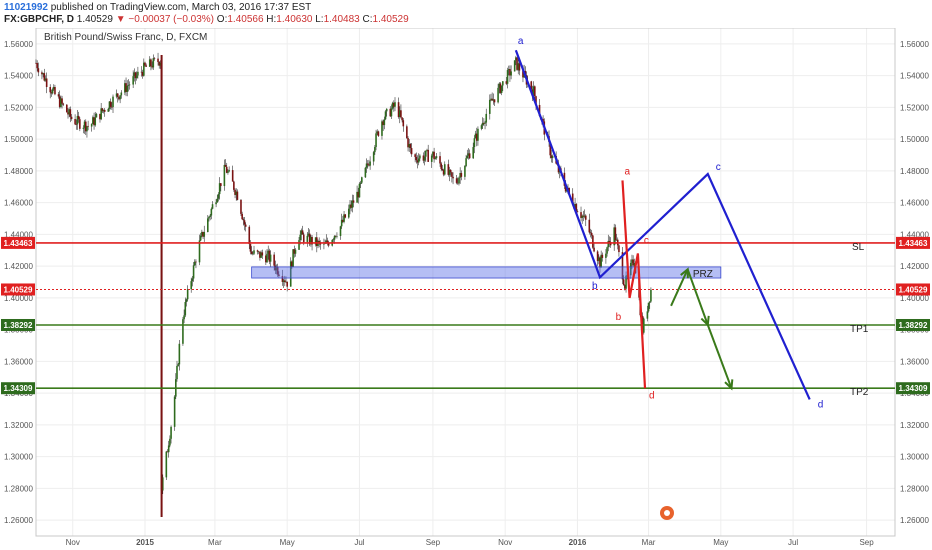  I want to click on y-tick-left: 1.56000, so click(18, 44).